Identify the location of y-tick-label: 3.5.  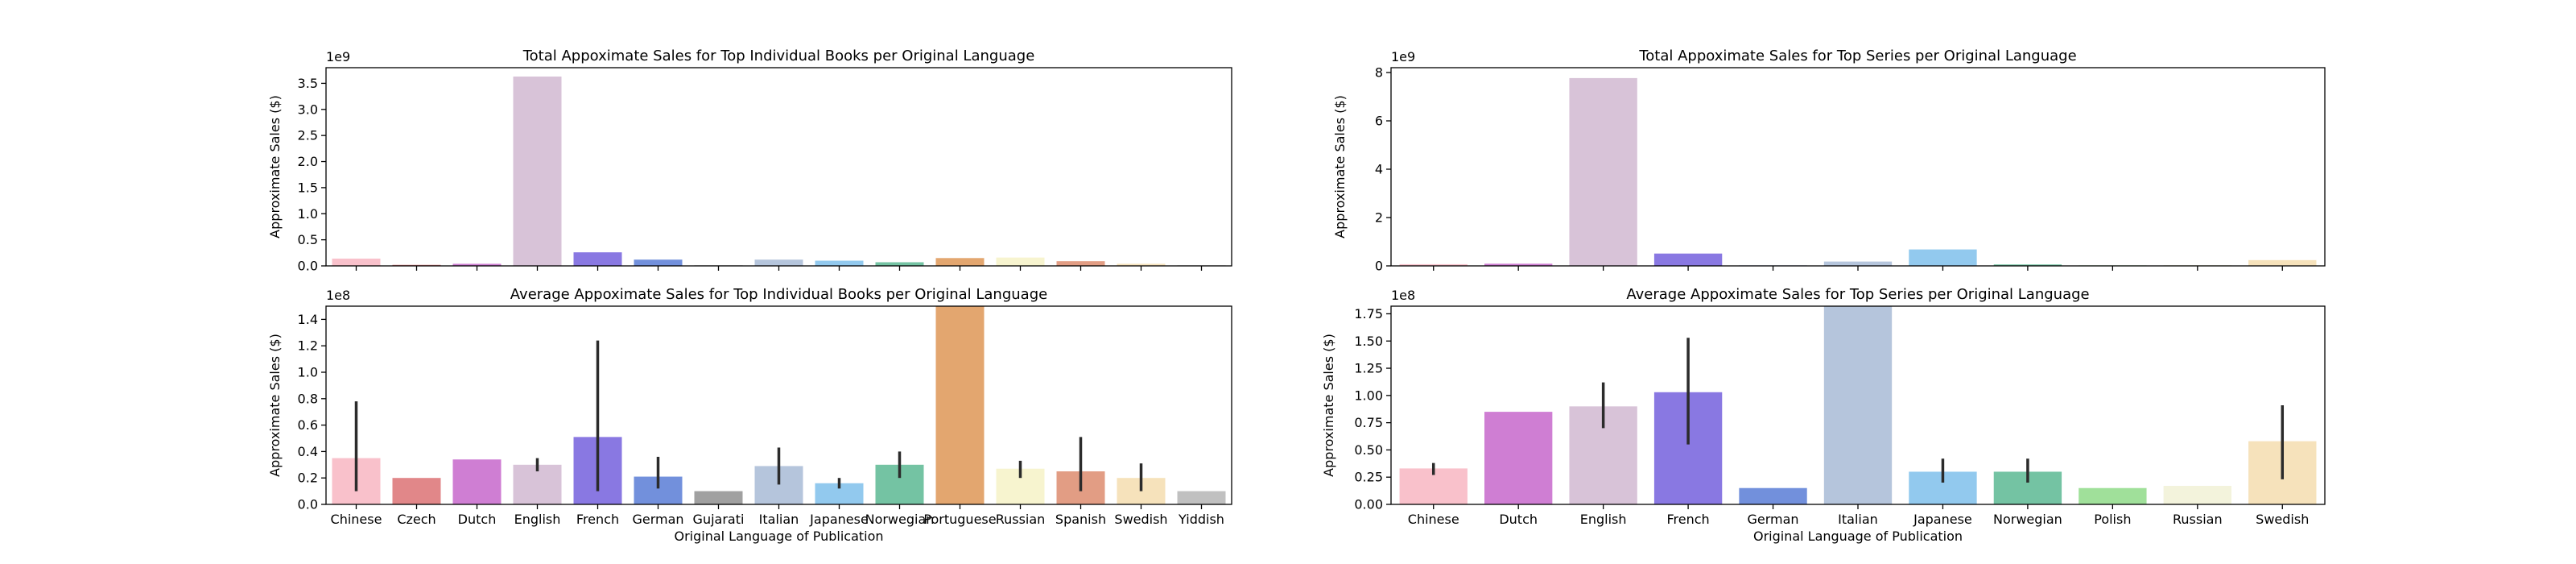
(308, 83).